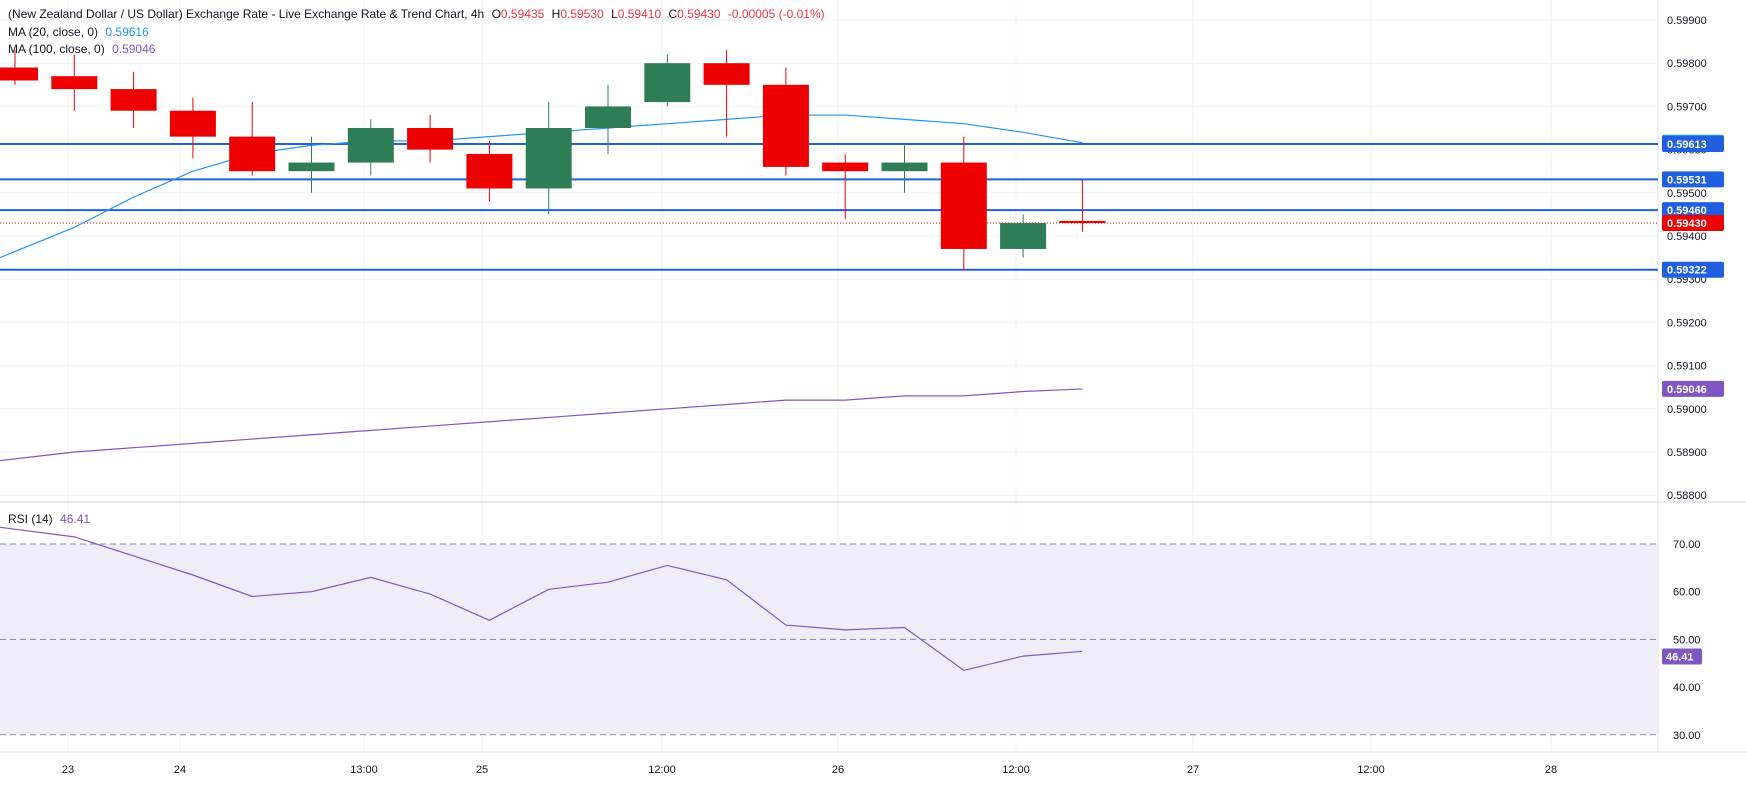  What do you see at coordinates (541, 599) in the screenshot?
I see `rsi-line` at bounding box center [541, 599].